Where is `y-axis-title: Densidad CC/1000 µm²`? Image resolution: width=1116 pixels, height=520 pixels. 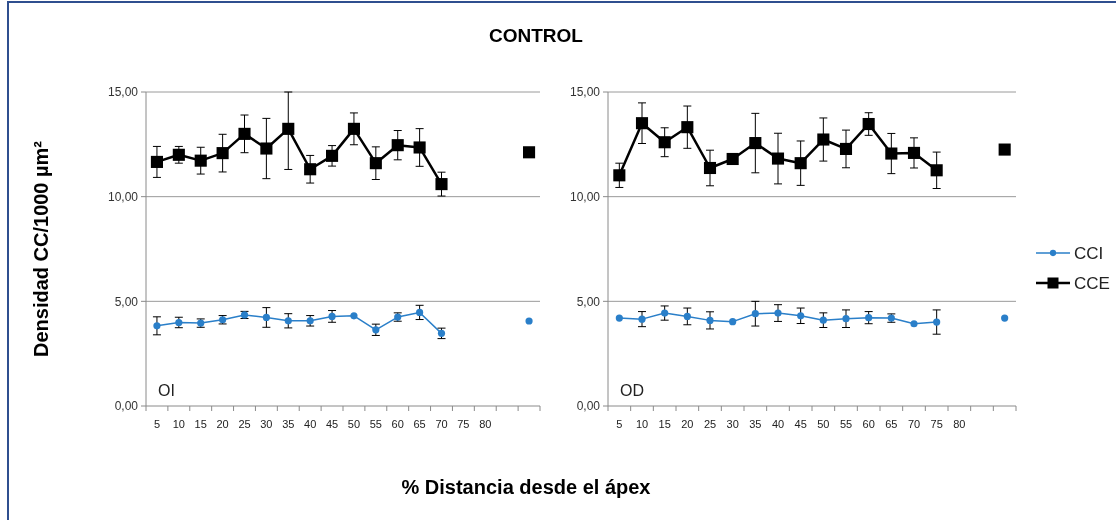
y-axis-title: Densidad CC/1000 µm² is located at coordinates (41, 249).